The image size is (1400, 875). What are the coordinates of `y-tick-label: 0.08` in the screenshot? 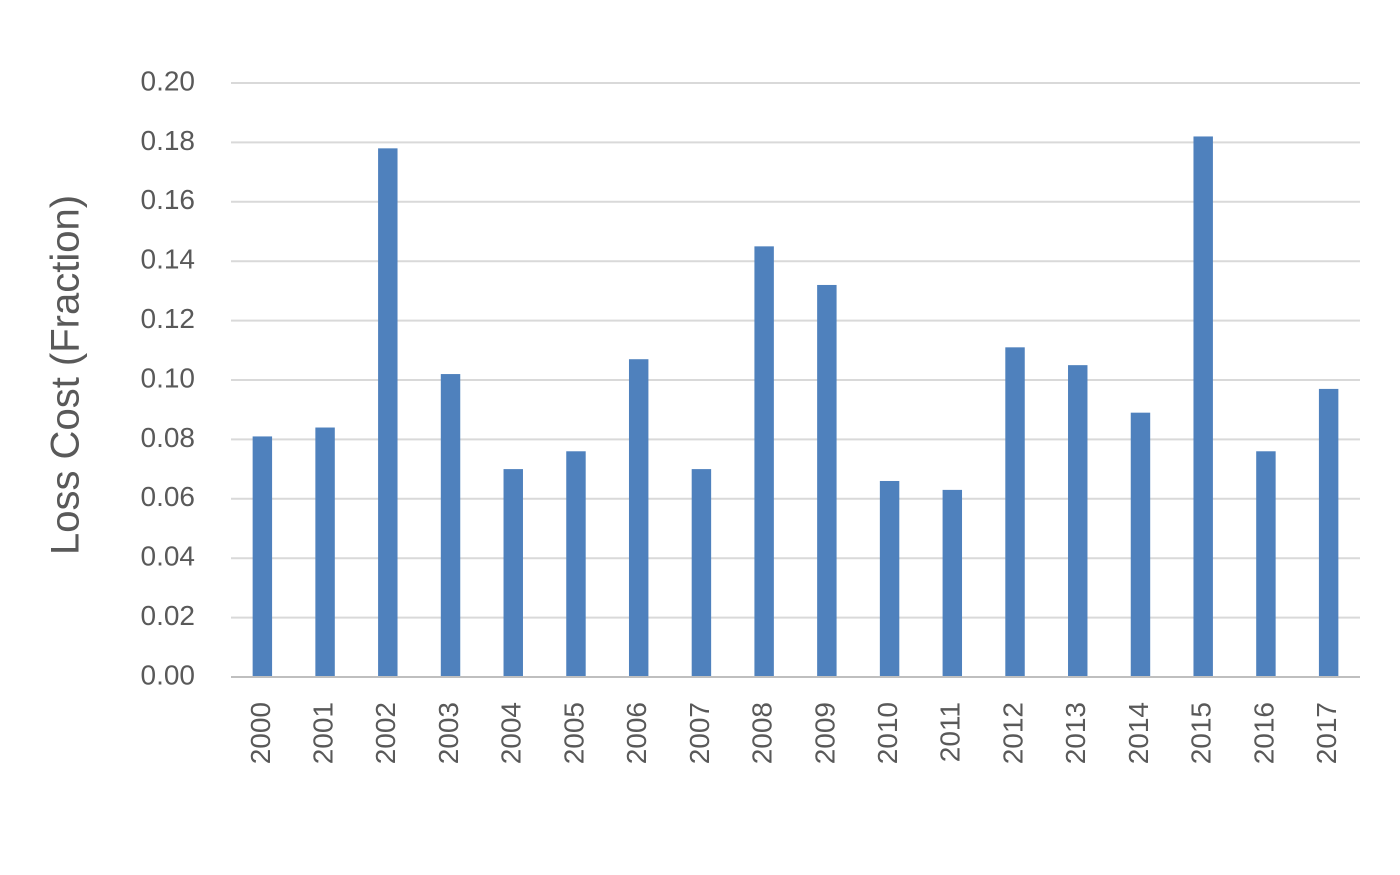 It's located at (168, 437).